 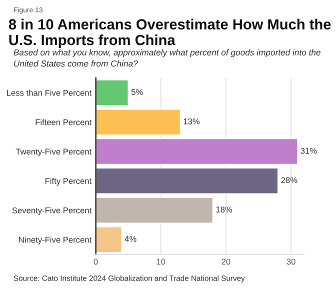 I want to click on y-tick-label: Seventy-Five Percent, so click(x=52, y=211).